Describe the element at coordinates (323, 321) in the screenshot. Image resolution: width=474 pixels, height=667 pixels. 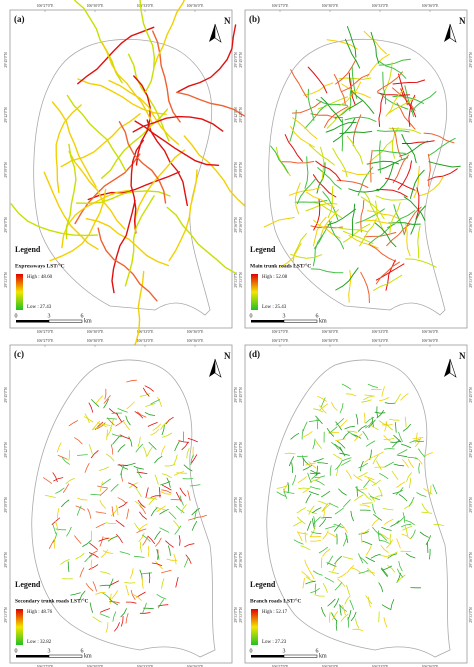
I see `scale-unit: km` at that location.